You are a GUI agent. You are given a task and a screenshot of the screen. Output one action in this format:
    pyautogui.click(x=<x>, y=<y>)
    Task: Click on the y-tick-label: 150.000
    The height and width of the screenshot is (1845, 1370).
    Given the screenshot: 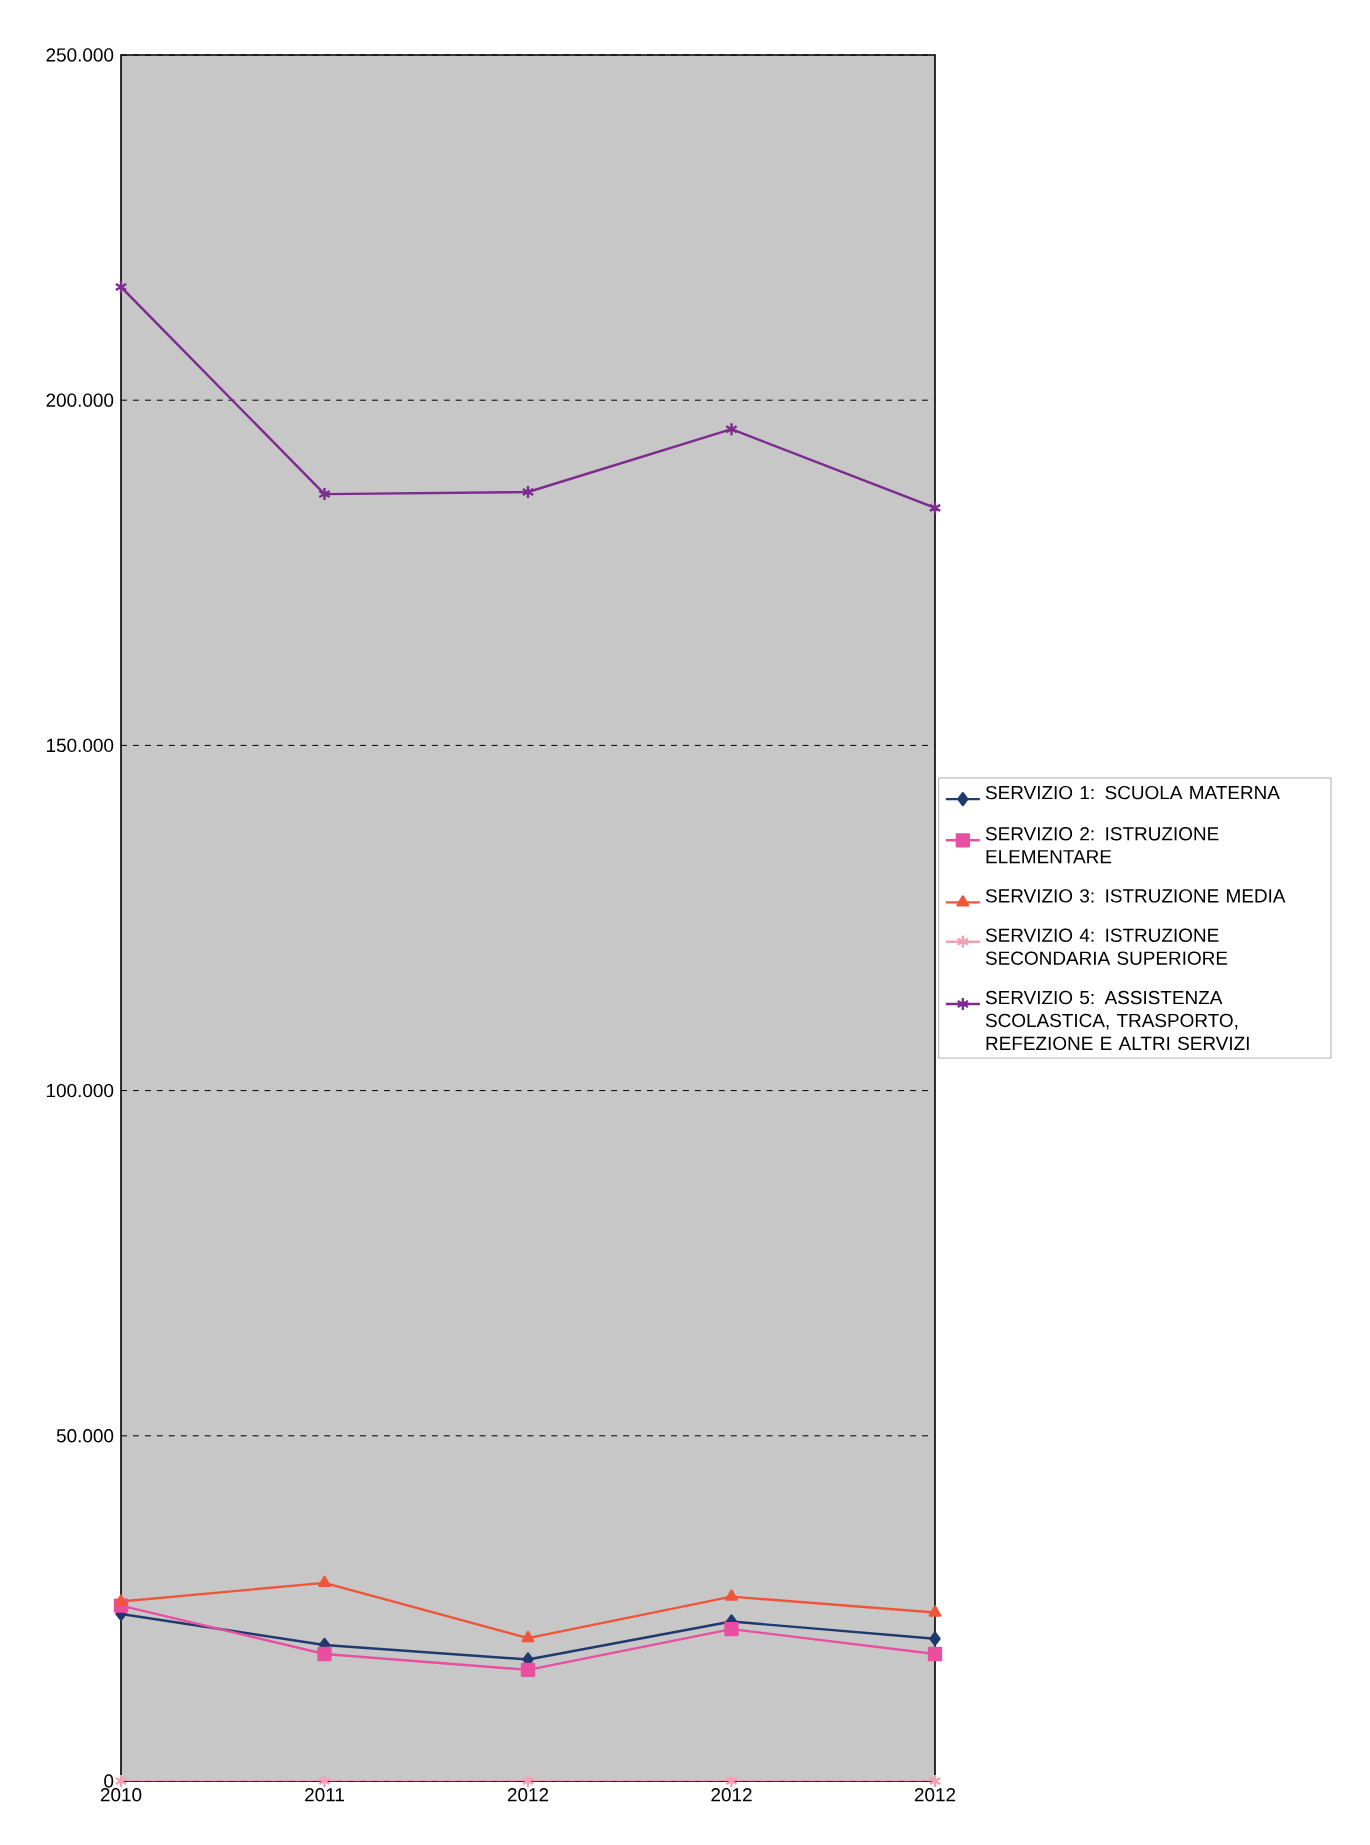 What is the action you would take?
    pyautogui.click(x=80, y=745)
    